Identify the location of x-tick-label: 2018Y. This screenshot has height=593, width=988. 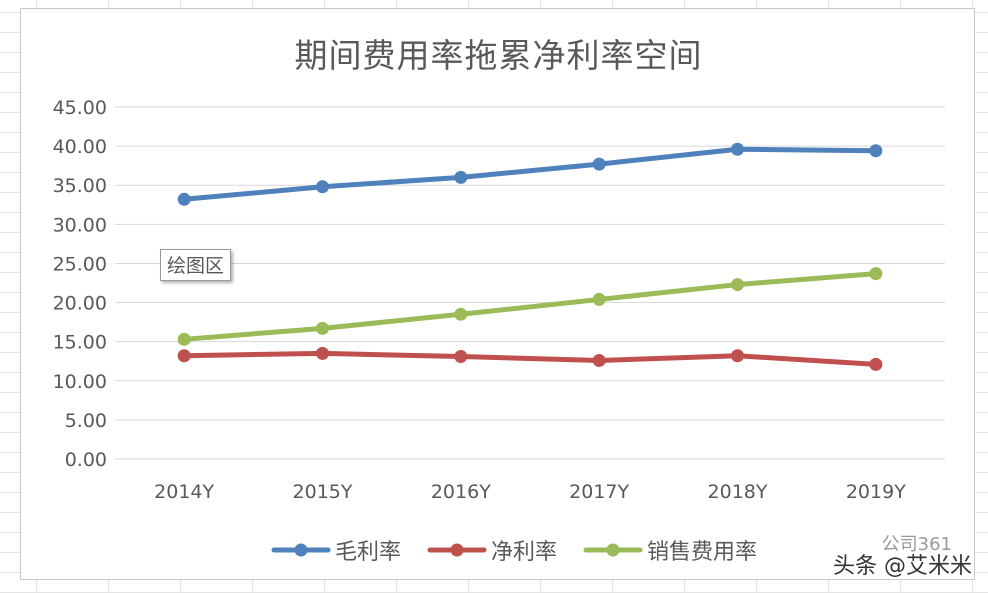
(738, 492).